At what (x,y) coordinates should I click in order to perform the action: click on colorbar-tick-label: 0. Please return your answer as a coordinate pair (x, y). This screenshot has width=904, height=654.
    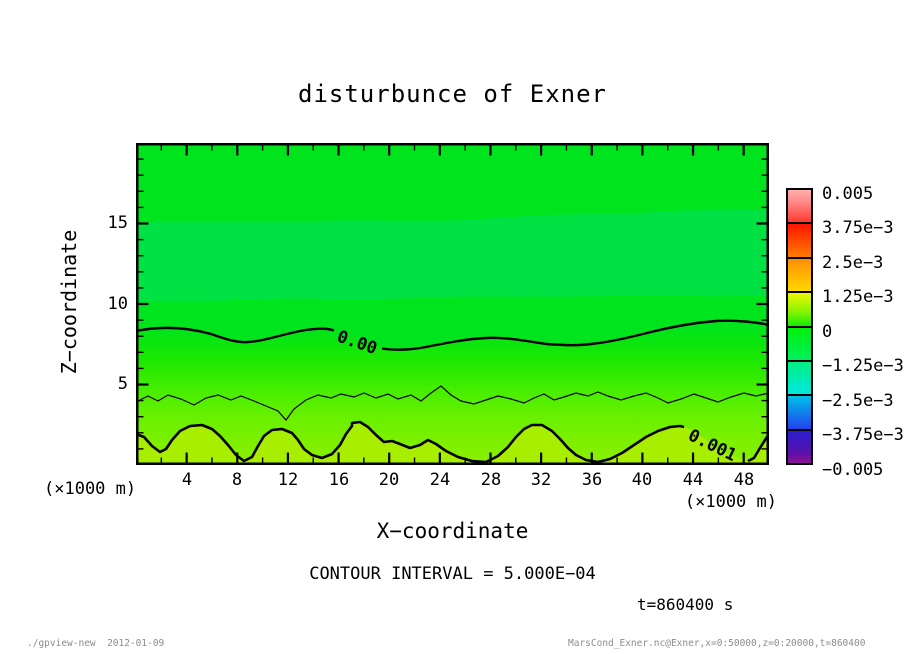
    Looking at the image, I should click on (827, 332).